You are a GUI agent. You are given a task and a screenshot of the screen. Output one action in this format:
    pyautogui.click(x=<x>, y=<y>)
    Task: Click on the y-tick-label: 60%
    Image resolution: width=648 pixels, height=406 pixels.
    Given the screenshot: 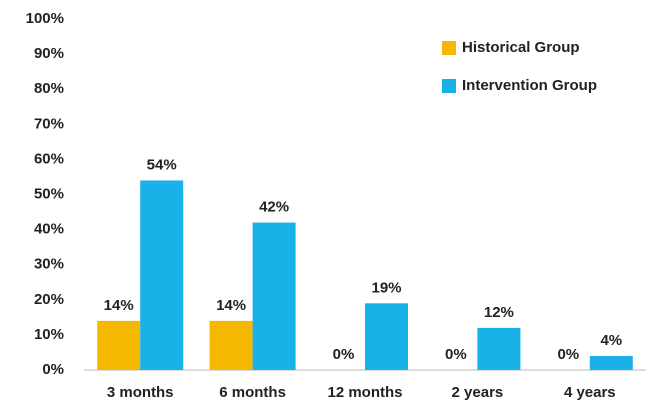 What is the action you would take?
    pyautogui.click(x=49, y=158)
    